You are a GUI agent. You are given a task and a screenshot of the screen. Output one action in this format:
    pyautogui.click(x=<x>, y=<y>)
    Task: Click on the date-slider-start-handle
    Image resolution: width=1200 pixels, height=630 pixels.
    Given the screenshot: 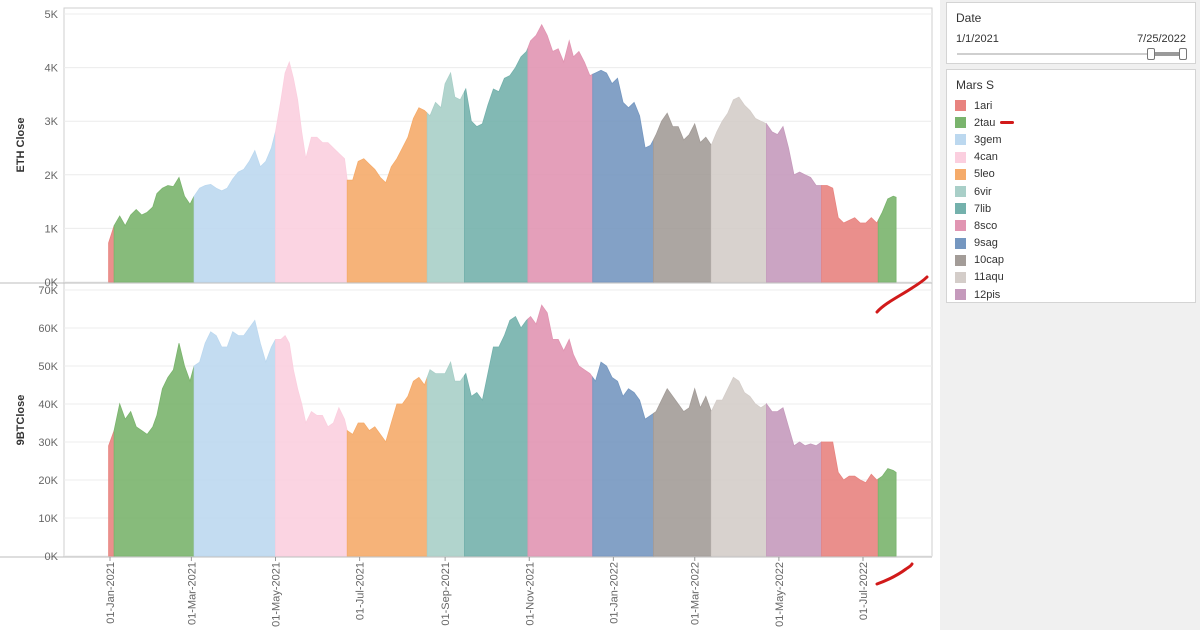 What is the action you would take?
    pyautogui.click(x=1151, y=54)
    